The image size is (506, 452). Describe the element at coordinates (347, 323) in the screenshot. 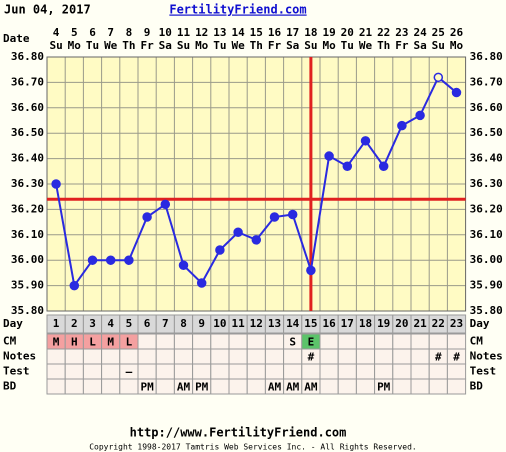

I see `day-number: 17` at that location.